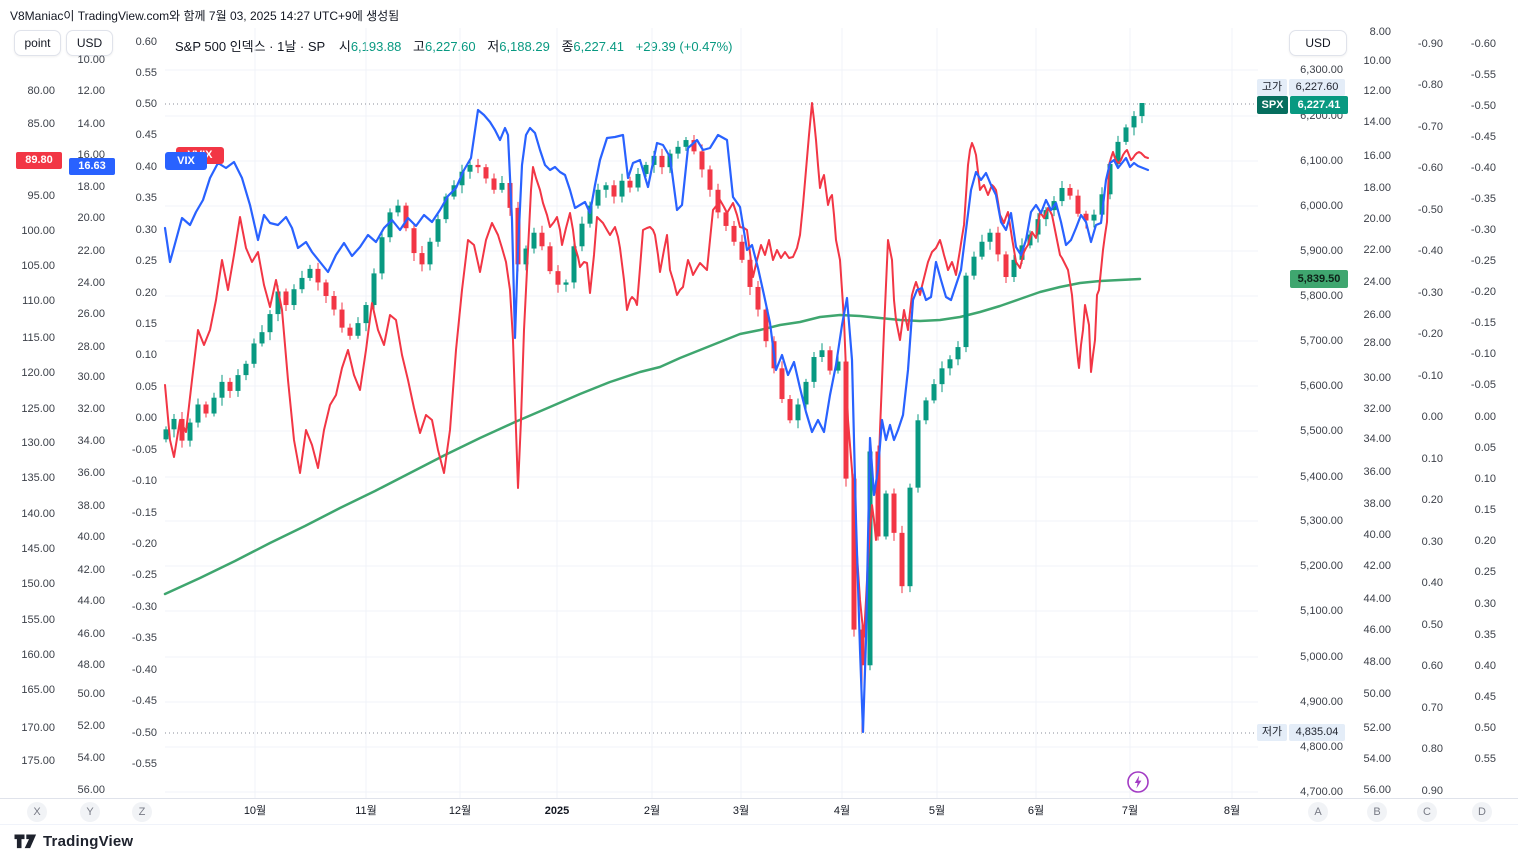  What do you see at coordinates (38, 373) in the screenshot?
I see `axis-tick: 120.00` at bounding box center [38, 373].